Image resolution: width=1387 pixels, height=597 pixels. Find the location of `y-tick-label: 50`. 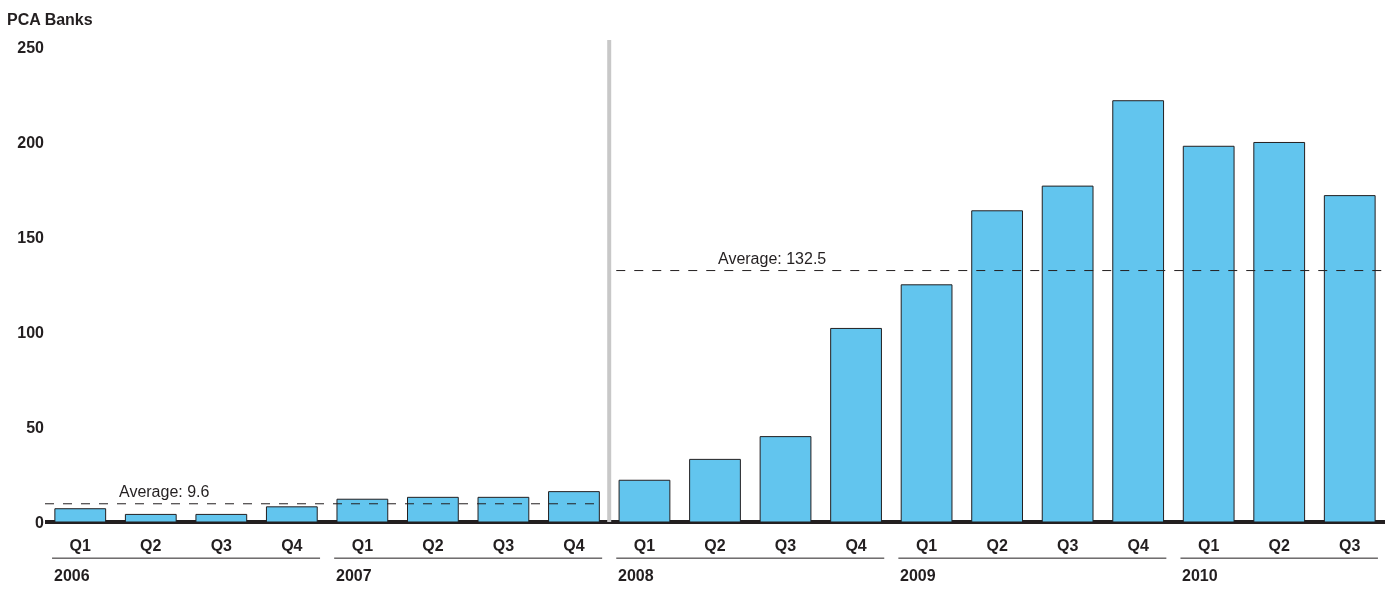

y-tick-label: 50 is located at coordinates (35, 427).